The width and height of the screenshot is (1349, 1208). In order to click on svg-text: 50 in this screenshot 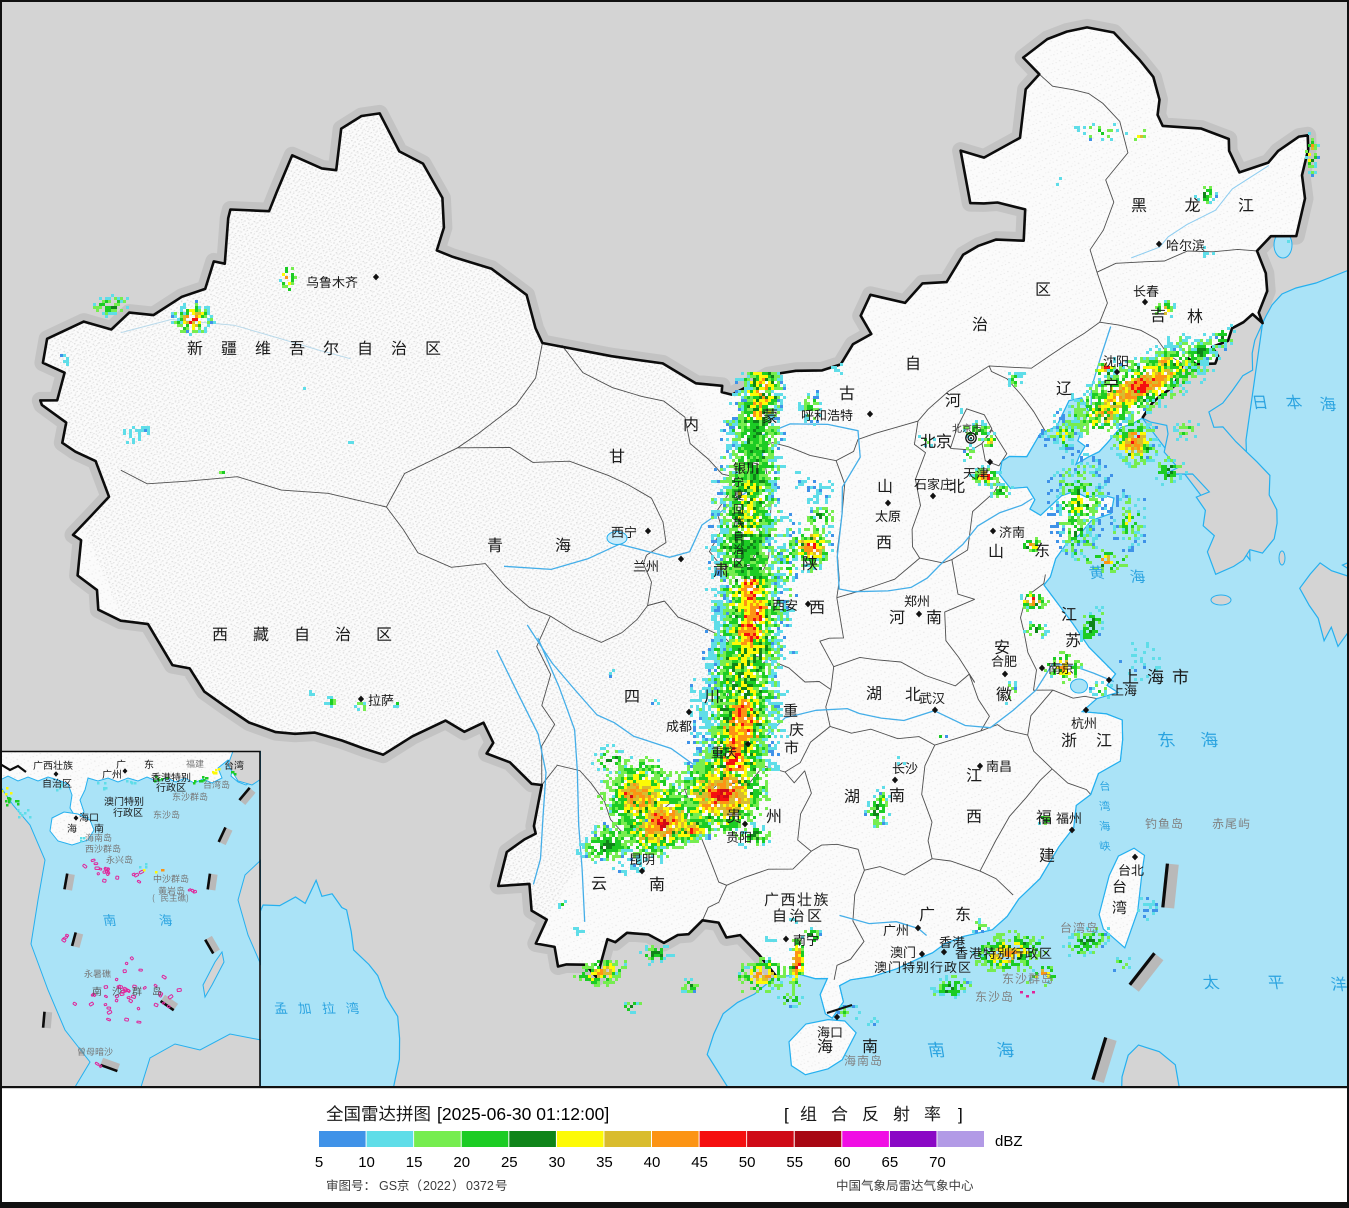, I will do `click(747, 1162)`.